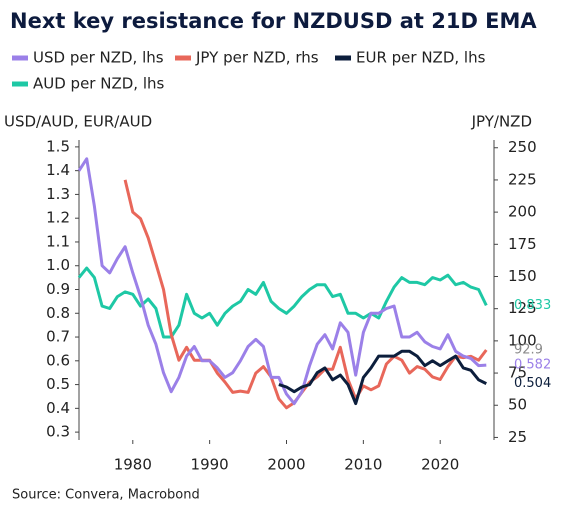 This screenshot has height=520, width=568. What do you see at coordinates (58, 146) in the screenshot?
I see `y-tick-label: 1.5` at bounding box center [58, 146].